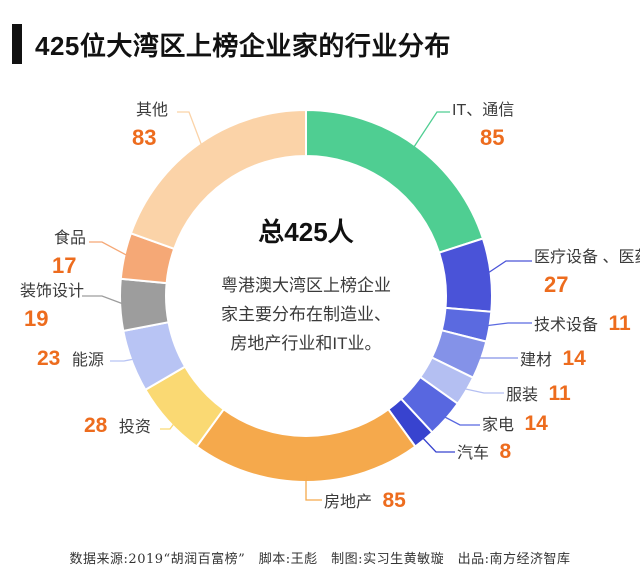 The height and width of the screenshot is (574, 640). Describe the element at coordinates (556, 284) in the screenshot. I see `segment-value: 27` at that location.